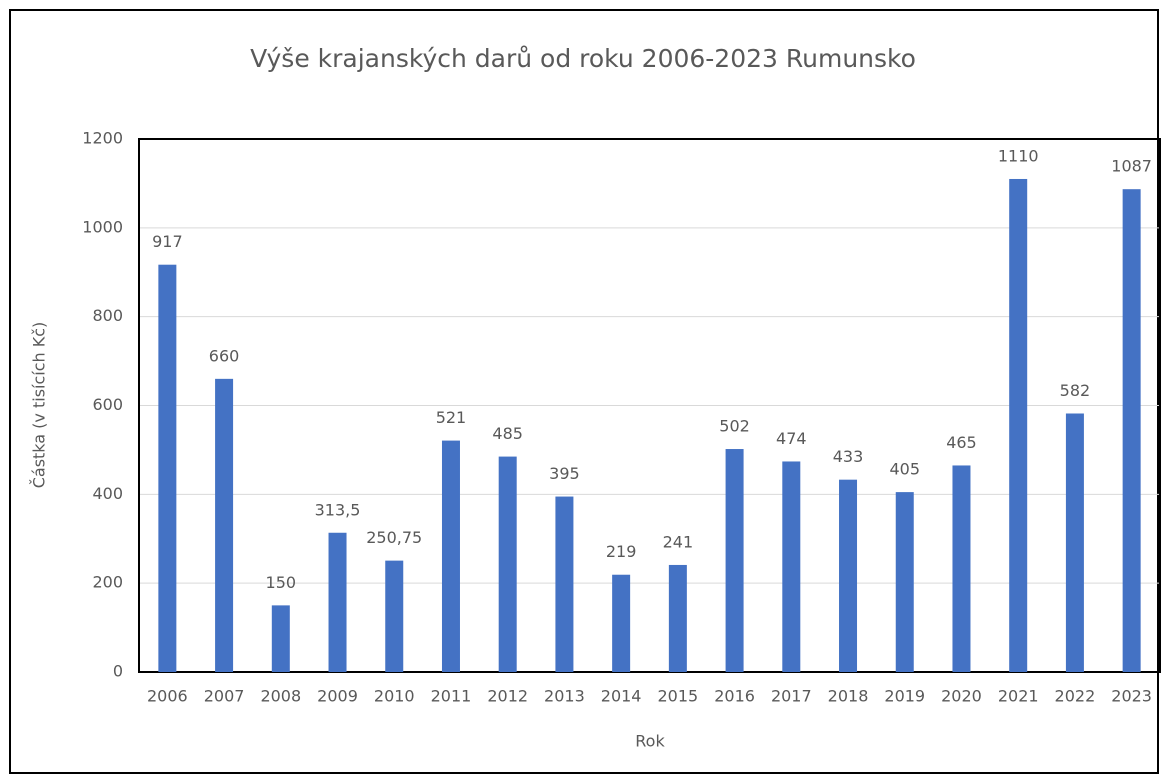 The height and width of the screenshot is (783, 1166). Describe the element at coordinates (678, 541) in the screenshot. I see `data-label: 241` at that location.